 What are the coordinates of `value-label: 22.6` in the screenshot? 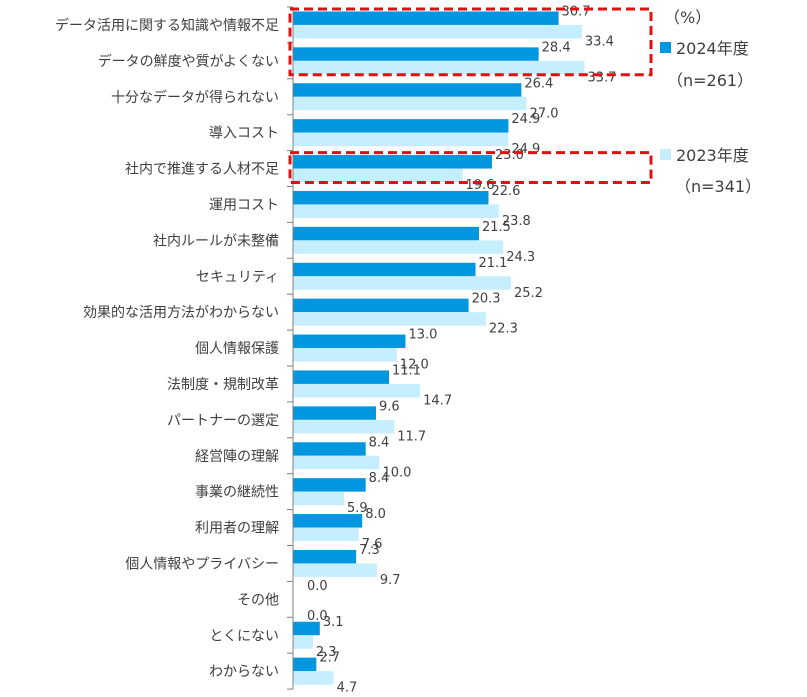 It's located at (505, 191).